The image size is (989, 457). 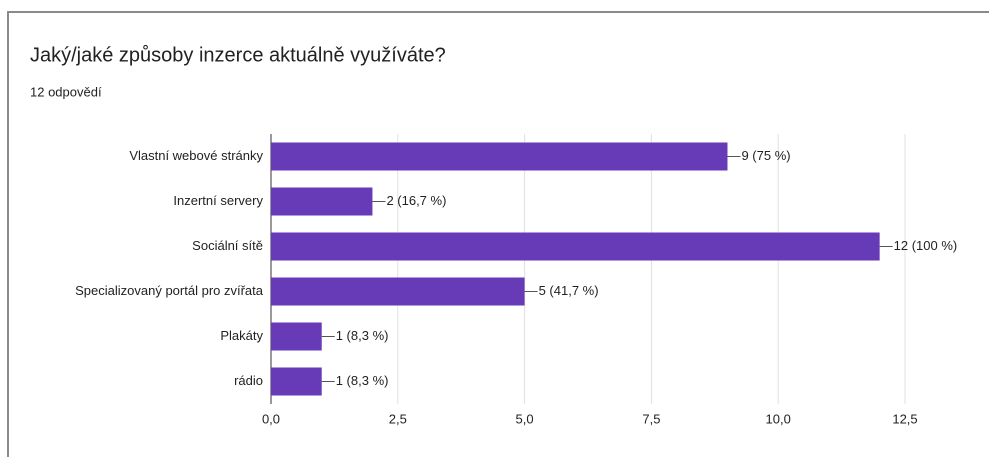 What do you see at coordinates (398, 418) in the screenshot?
I see `x-tick-label: 2,5` at bounding box center [398, 418].